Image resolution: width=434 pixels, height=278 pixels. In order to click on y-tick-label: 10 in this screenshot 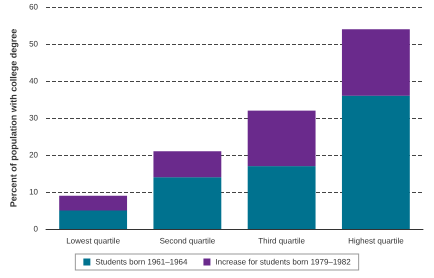, I will do `click(34, 192)`.